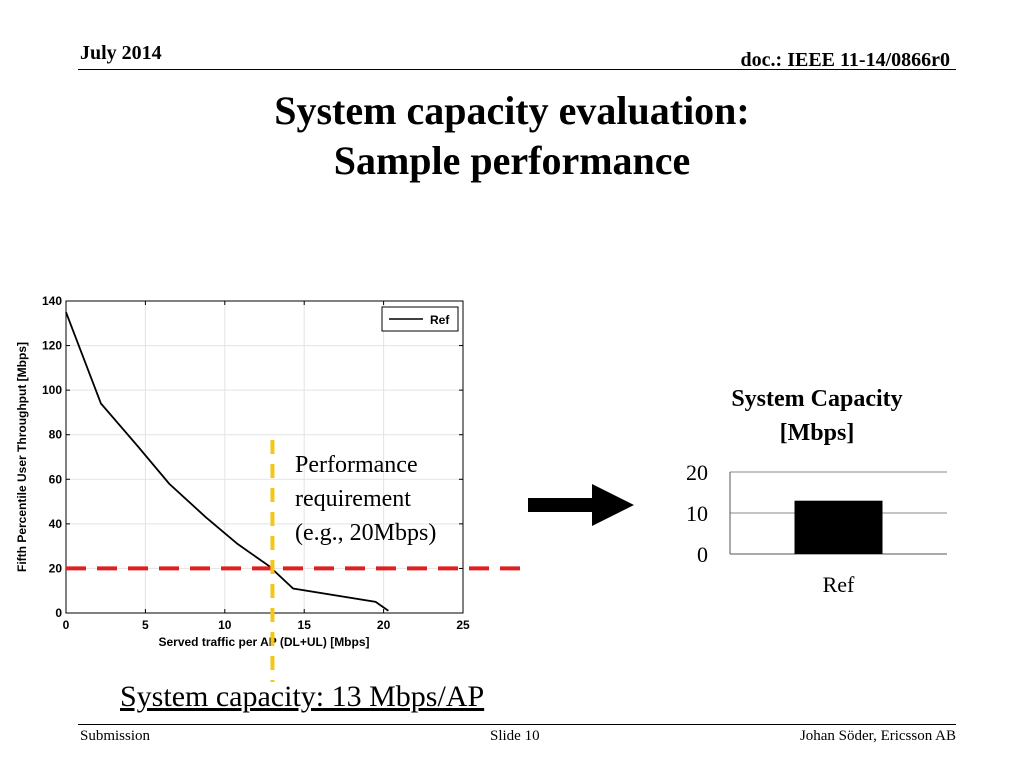 Image resolution: width=1024 pixels, height=768 pixels. What do you see at coordinates (512, 160) in the screenshot?
I see `slide-title-line-2: Sample performance` at bounding box center [512, 160].